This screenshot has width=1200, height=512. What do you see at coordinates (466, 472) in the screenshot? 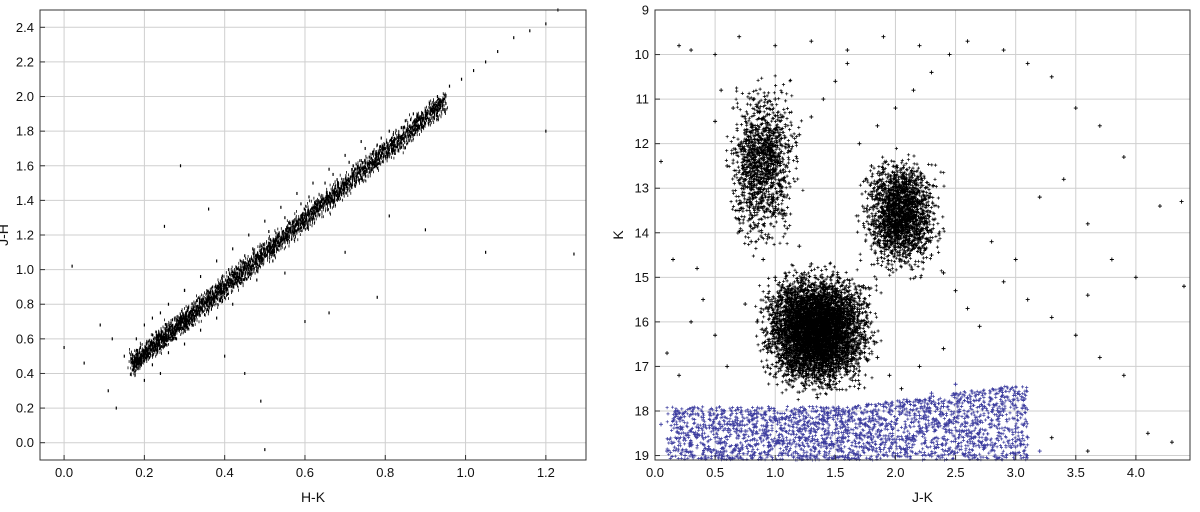
I see `x-tick-label: 1.0` at bounding box center [466, 472].